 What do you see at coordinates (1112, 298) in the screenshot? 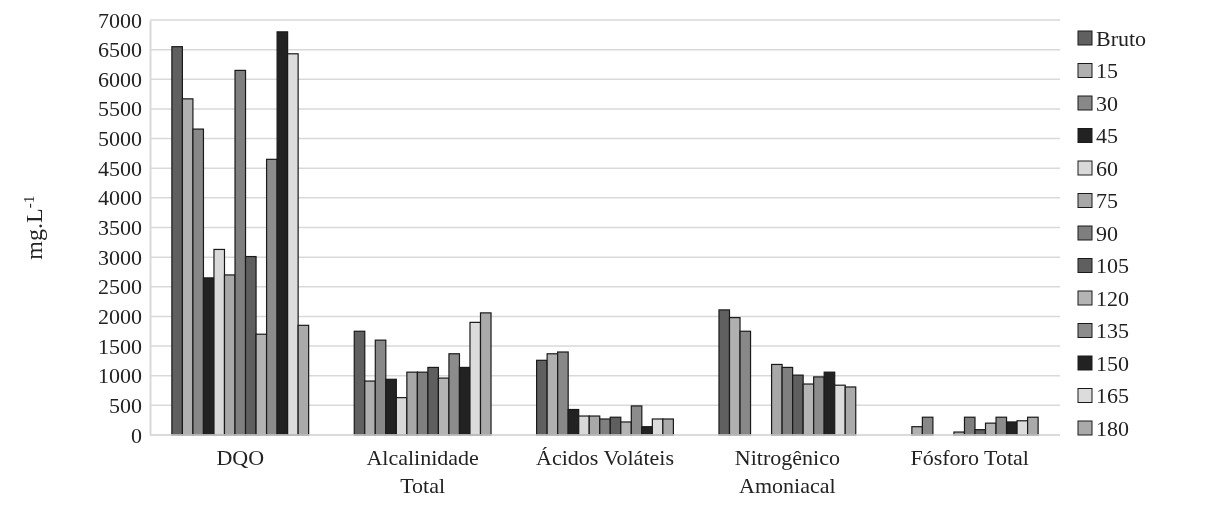
I see `legend-label: 120` at bounding box center [1112, 298].